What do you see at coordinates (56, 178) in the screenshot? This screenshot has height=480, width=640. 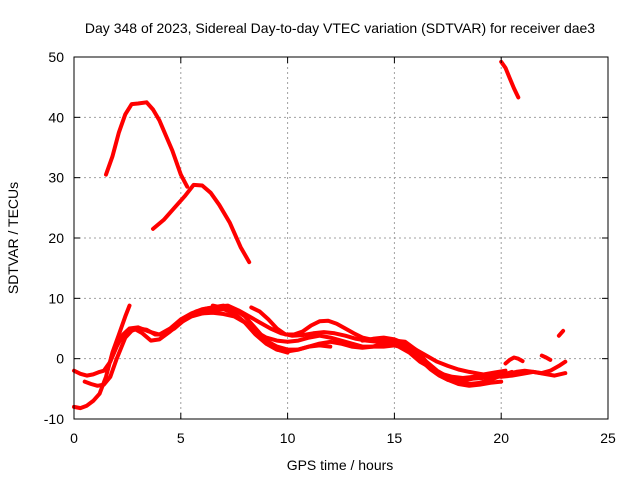 I see `y-tick-label: 30` at bounding box center [56, 178].